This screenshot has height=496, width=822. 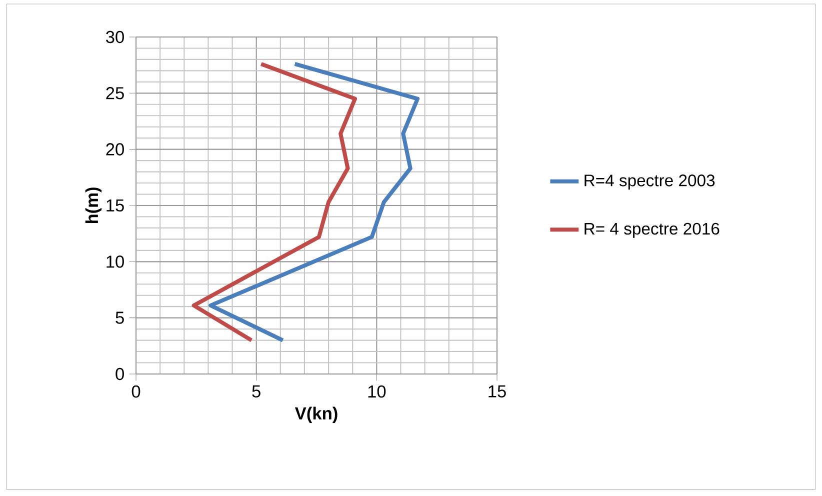 I want to click on legend-label: R= 4 spectre 2016, so click(x=652, y=230).